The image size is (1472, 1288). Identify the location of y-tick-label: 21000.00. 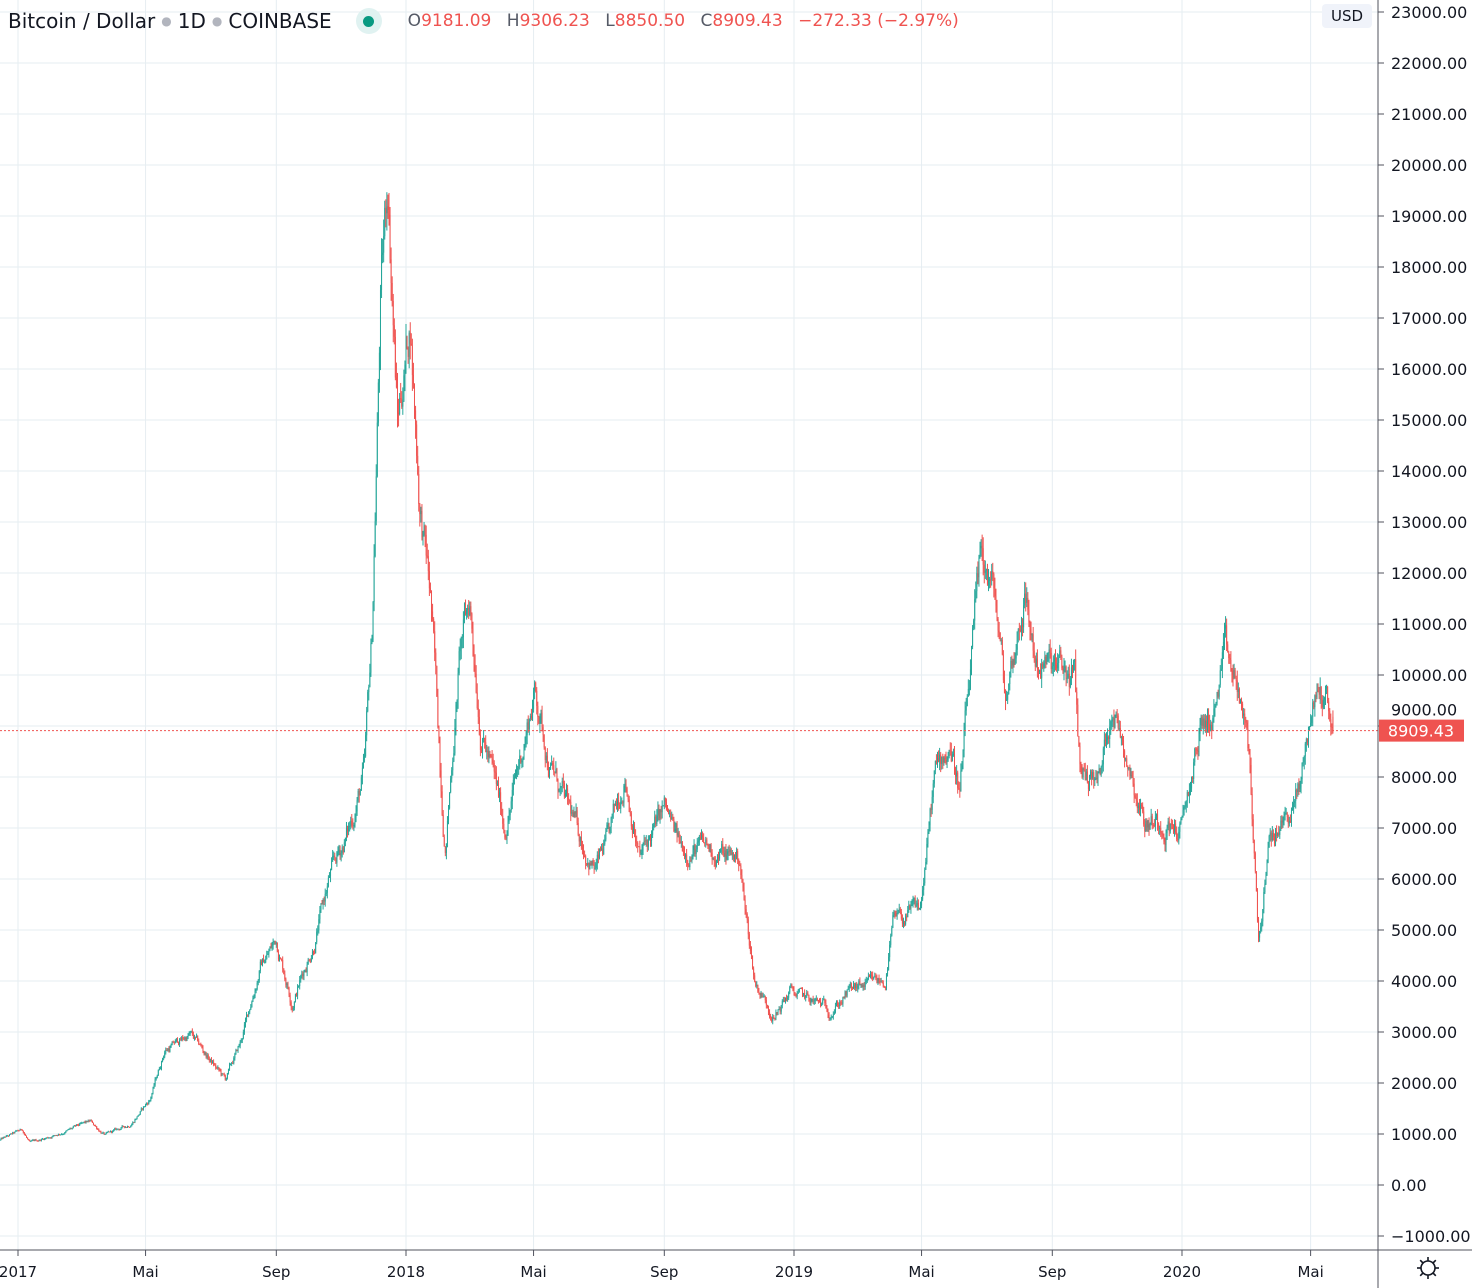
(1429, 114).